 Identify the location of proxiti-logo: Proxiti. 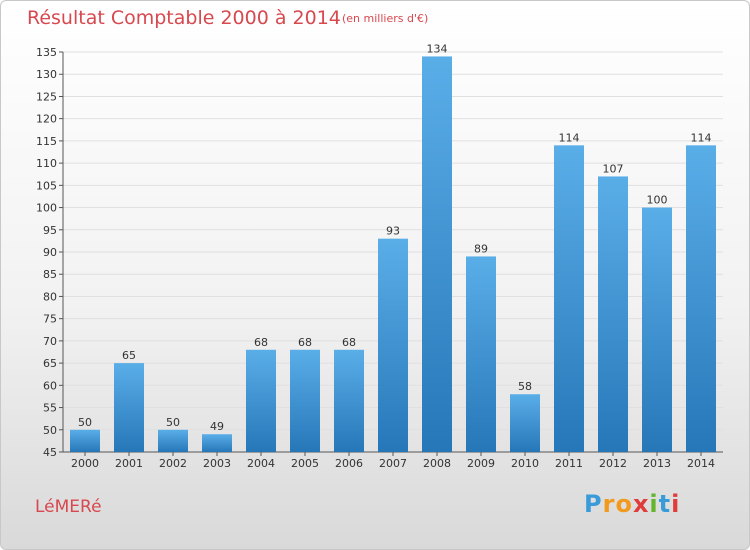
(632, 504).